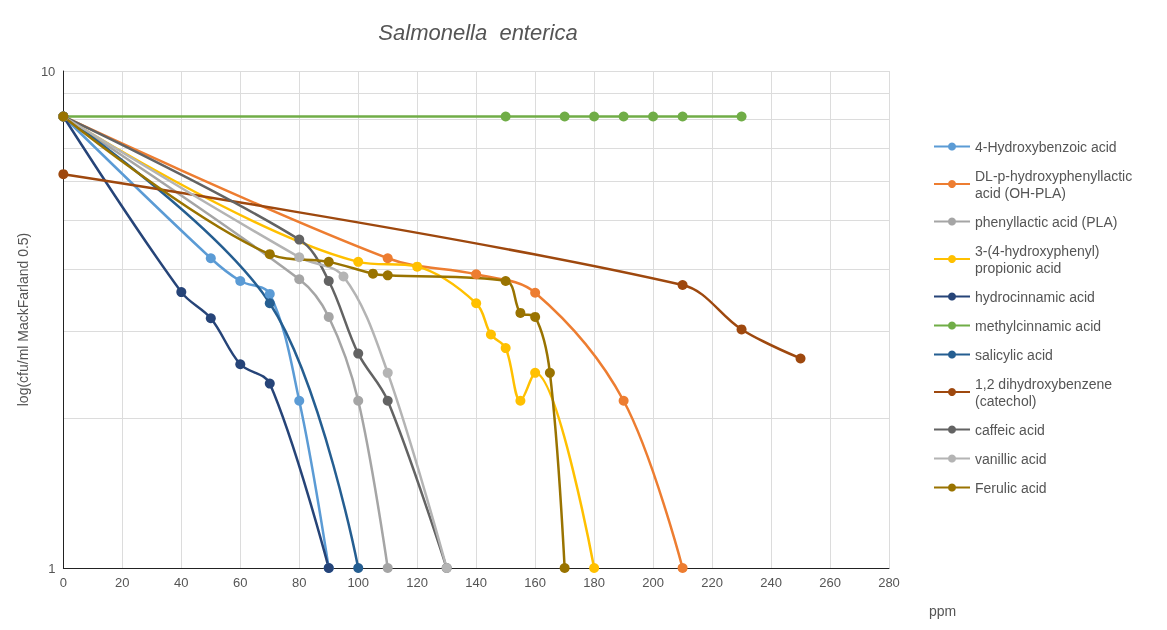 The height and width of the screenshot is (630, 1167). I want to click on x-tick-label: 20, so click(122, 582).